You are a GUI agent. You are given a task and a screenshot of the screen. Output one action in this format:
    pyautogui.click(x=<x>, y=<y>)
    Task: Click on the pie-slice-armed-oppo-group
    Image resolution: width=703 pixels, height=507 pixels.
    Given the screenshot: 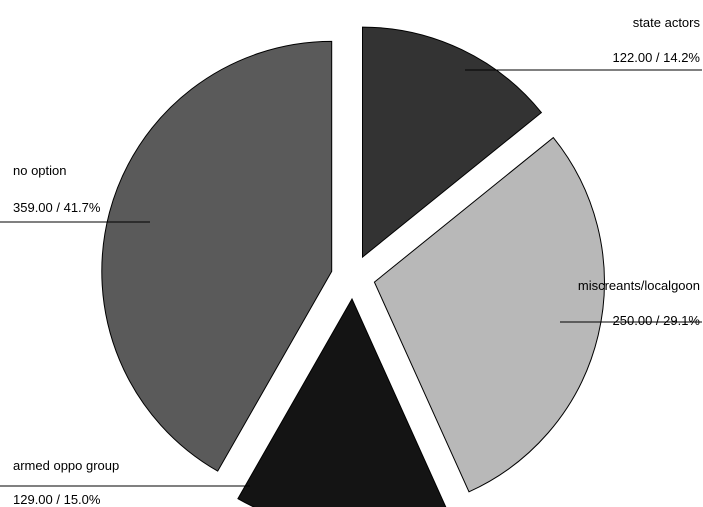 What is the action you would take?
    pyautogui.click(x=342, y=402)
    